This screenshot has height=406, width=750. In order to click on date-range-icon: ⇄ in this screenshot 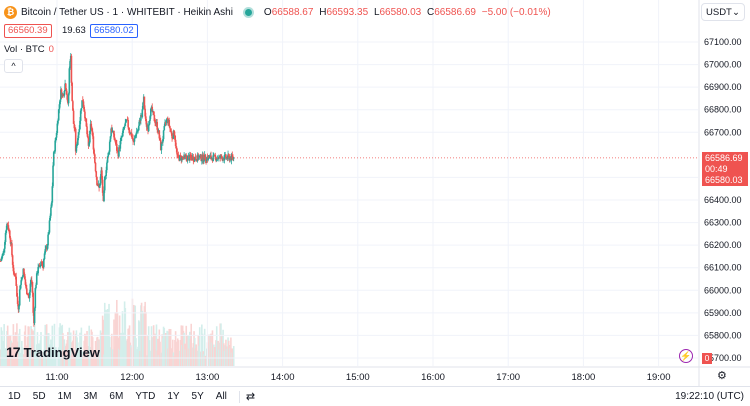, I will do `click(250, 397)`.